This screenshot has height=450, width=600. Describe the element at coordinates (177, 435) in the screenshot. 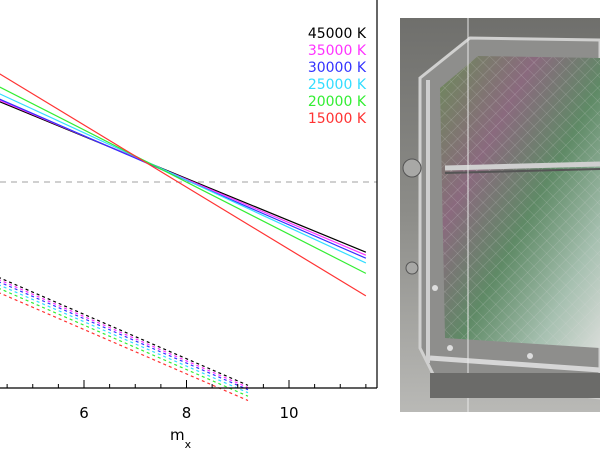

I see `x-axis-label-main: m` at that location.